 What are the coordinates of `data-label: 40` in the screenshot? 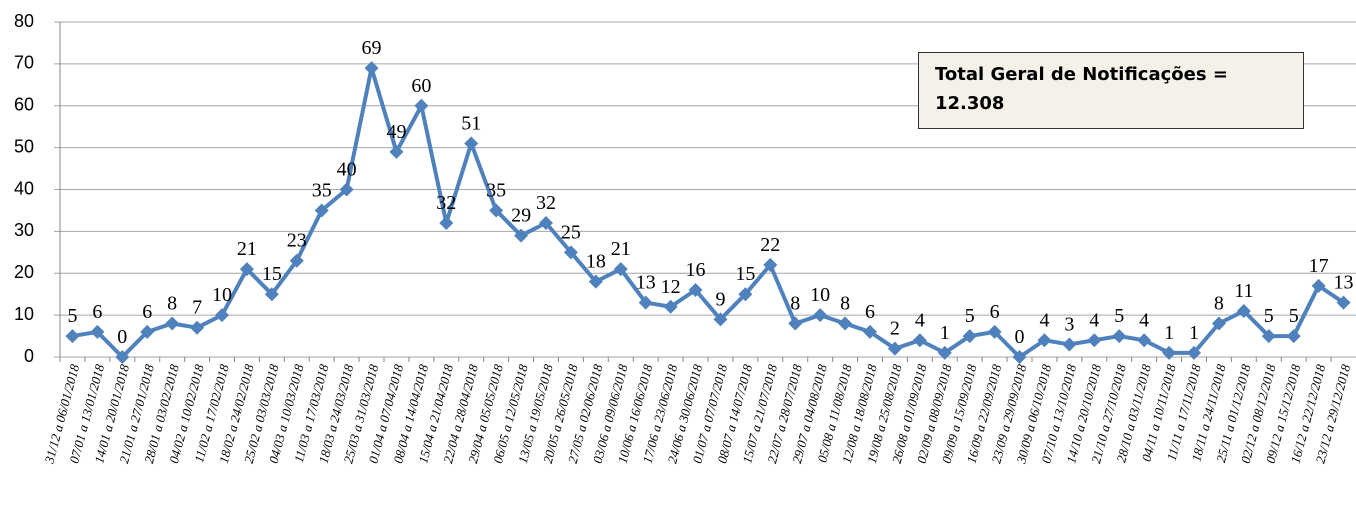 It's located at (347, 170).